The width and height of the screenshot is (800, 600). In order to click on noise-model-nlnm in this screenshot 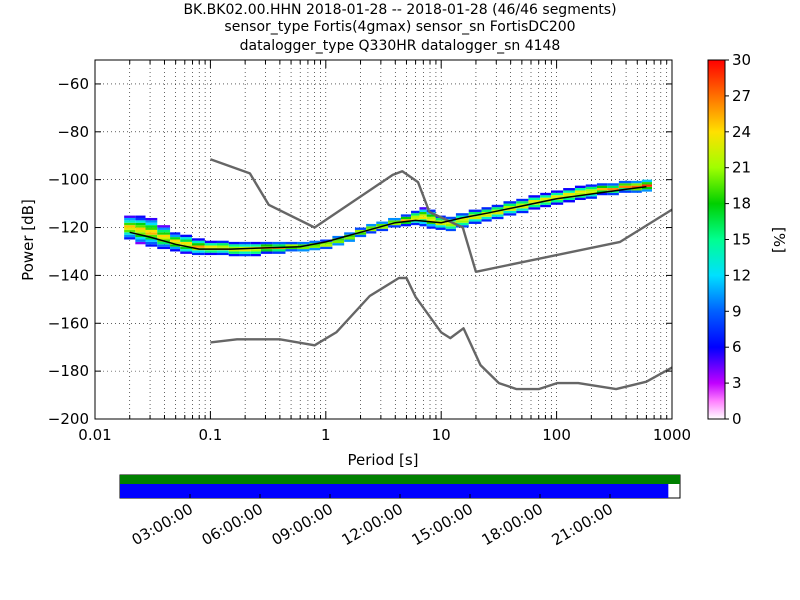, I will do `click(441, 333)`.